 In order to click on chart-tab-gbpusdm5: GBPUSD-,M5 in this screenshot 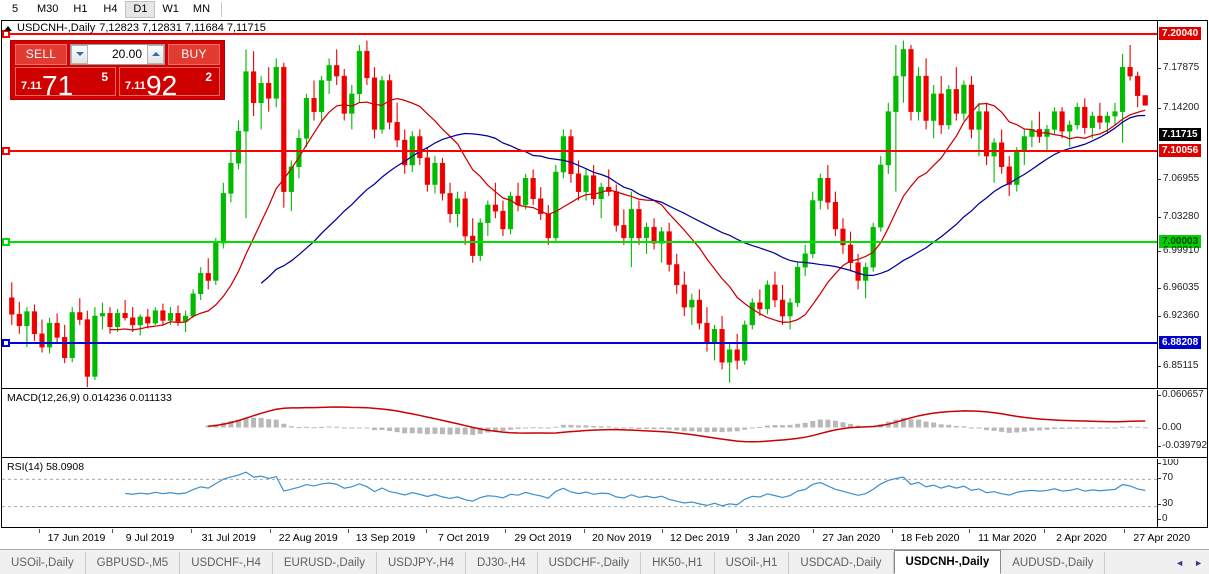, I will do `click(133, 563)`.